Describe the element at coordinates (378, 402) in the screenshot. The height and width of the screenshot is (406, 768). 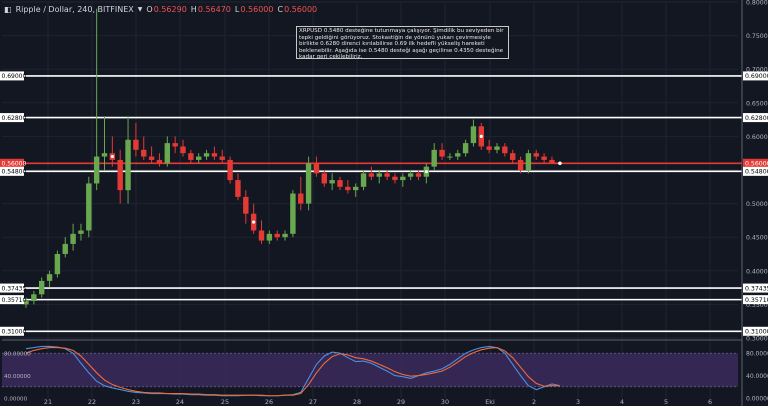
I see `time-axis: 21 22 23 24 25 26 27 28 29 30 Eki 2 3 4 5 6` at that location.